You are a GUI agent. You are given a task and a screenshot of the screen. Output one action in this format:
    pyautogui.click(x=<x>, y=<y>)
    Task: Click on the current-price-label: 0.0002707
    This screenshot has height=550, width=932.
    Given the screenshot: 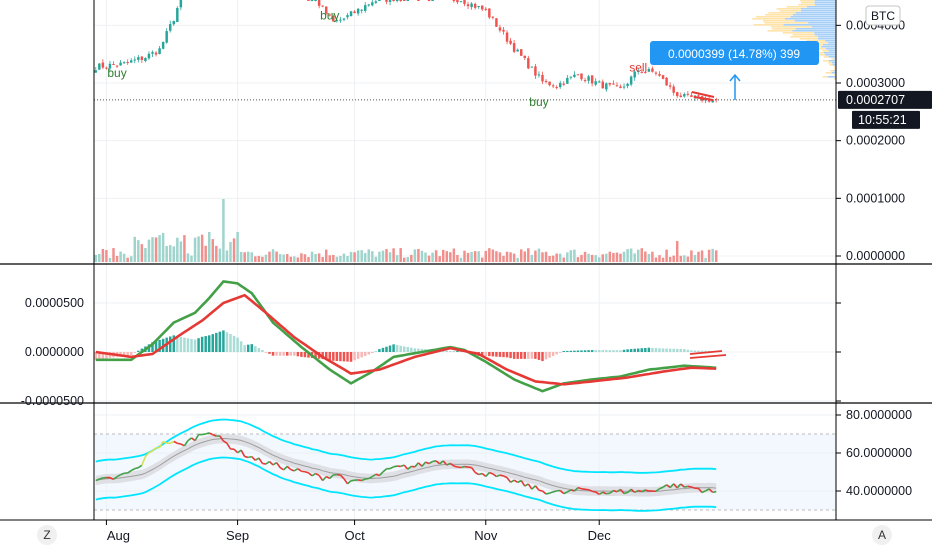 What is the action you would take?
    pyautogui.click(x=875, y=100)
    